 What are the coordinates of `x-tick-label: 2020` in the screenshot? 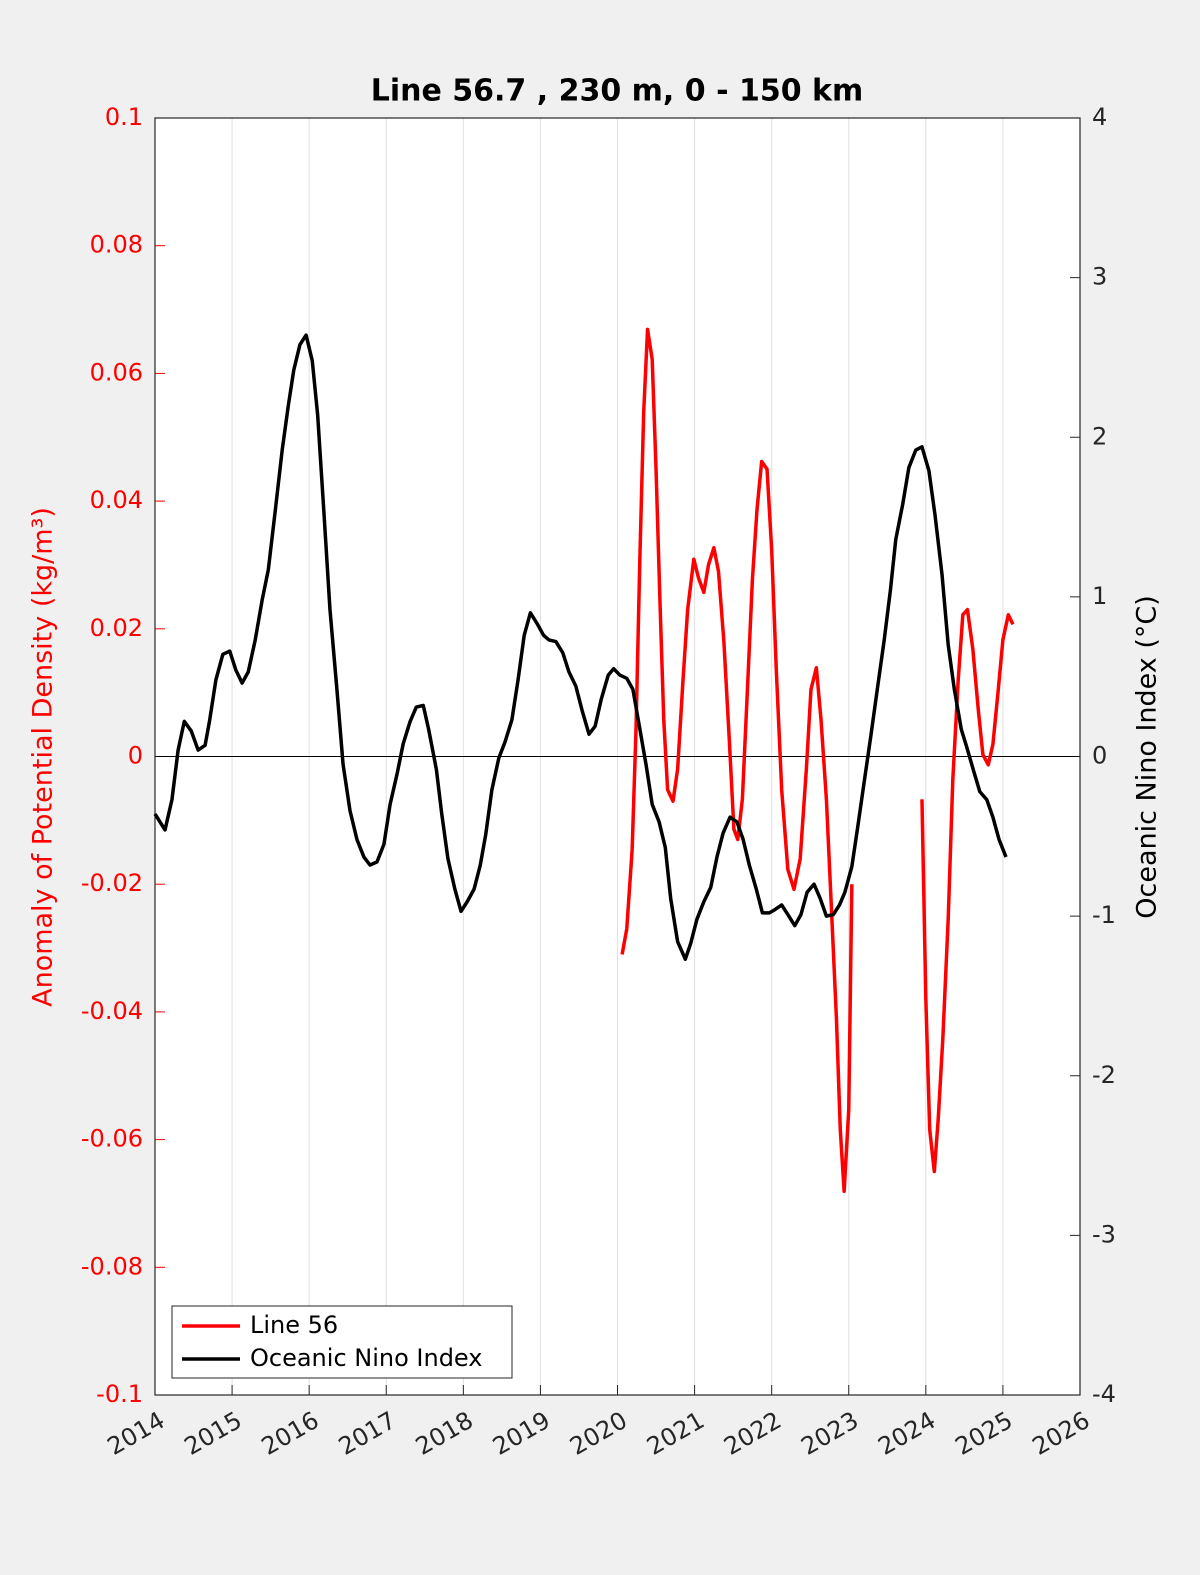 It's located at (598, 1433).